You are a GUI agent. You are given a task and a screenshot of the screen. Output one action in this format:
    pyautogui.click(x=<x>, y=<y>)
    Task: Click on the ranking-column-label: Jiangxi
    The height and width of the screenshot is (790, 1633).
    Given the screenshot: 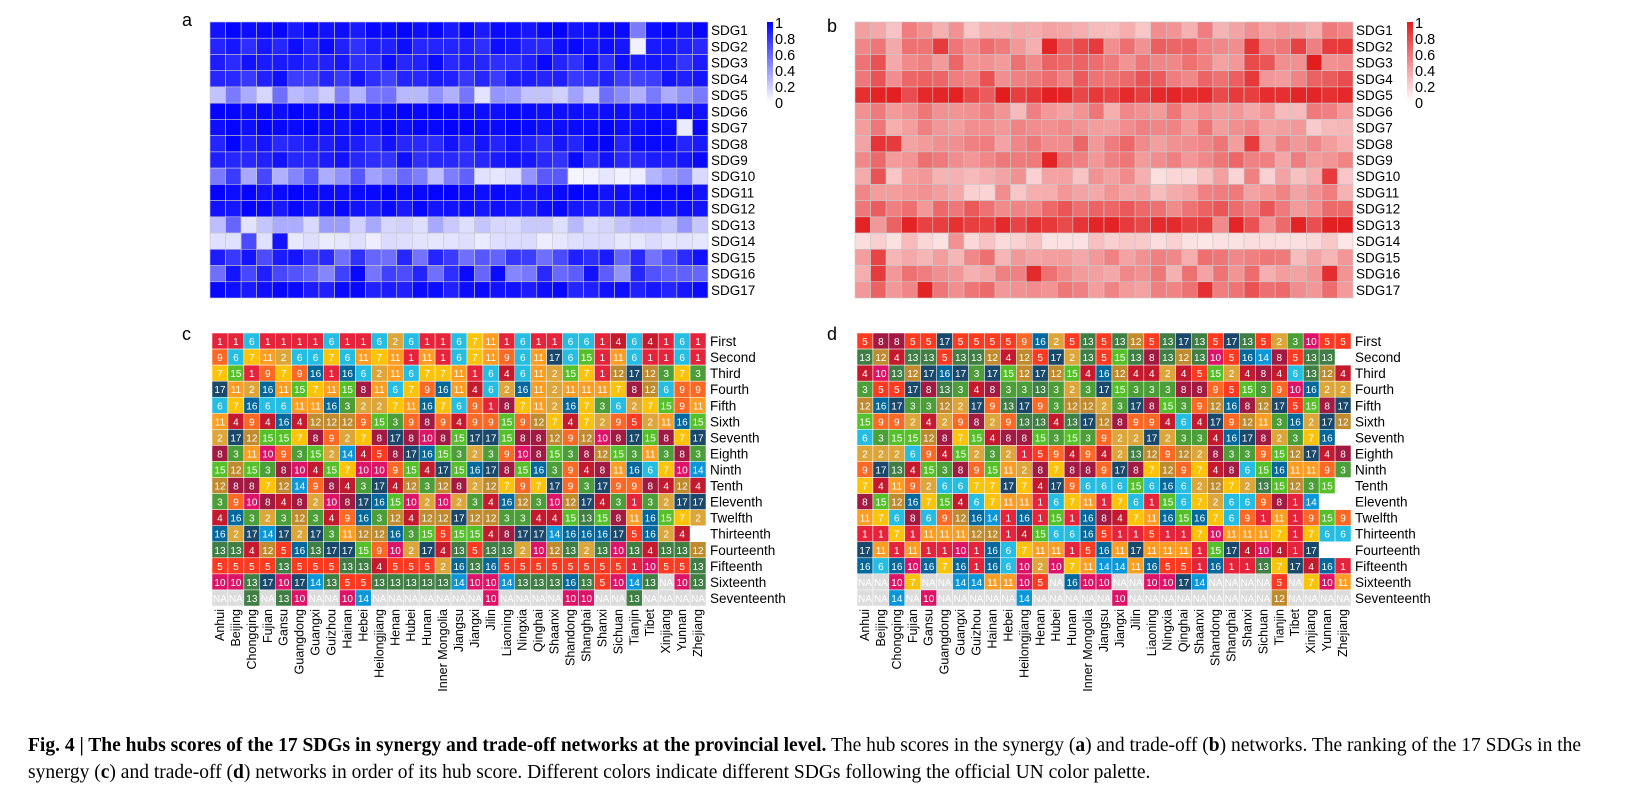 What is the action you would take?
    pyautogui.click(x=475, y=628)
    